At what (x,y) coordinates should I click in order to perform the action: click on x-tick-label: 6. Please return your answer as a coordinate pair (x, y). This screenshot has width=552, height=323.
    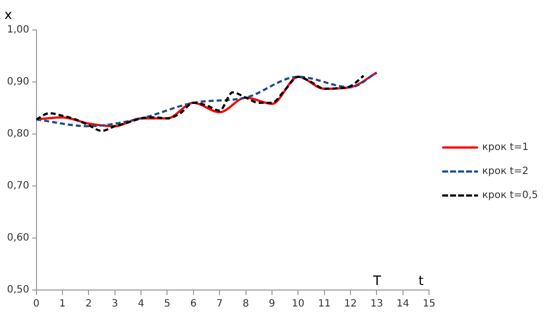
    Looking at the image, I should click on (193, 304).